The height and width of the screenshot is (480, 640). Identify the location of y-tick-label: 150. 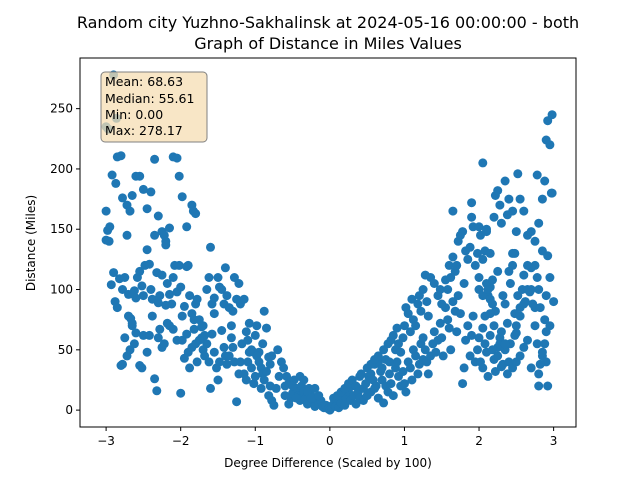
(61, 229).